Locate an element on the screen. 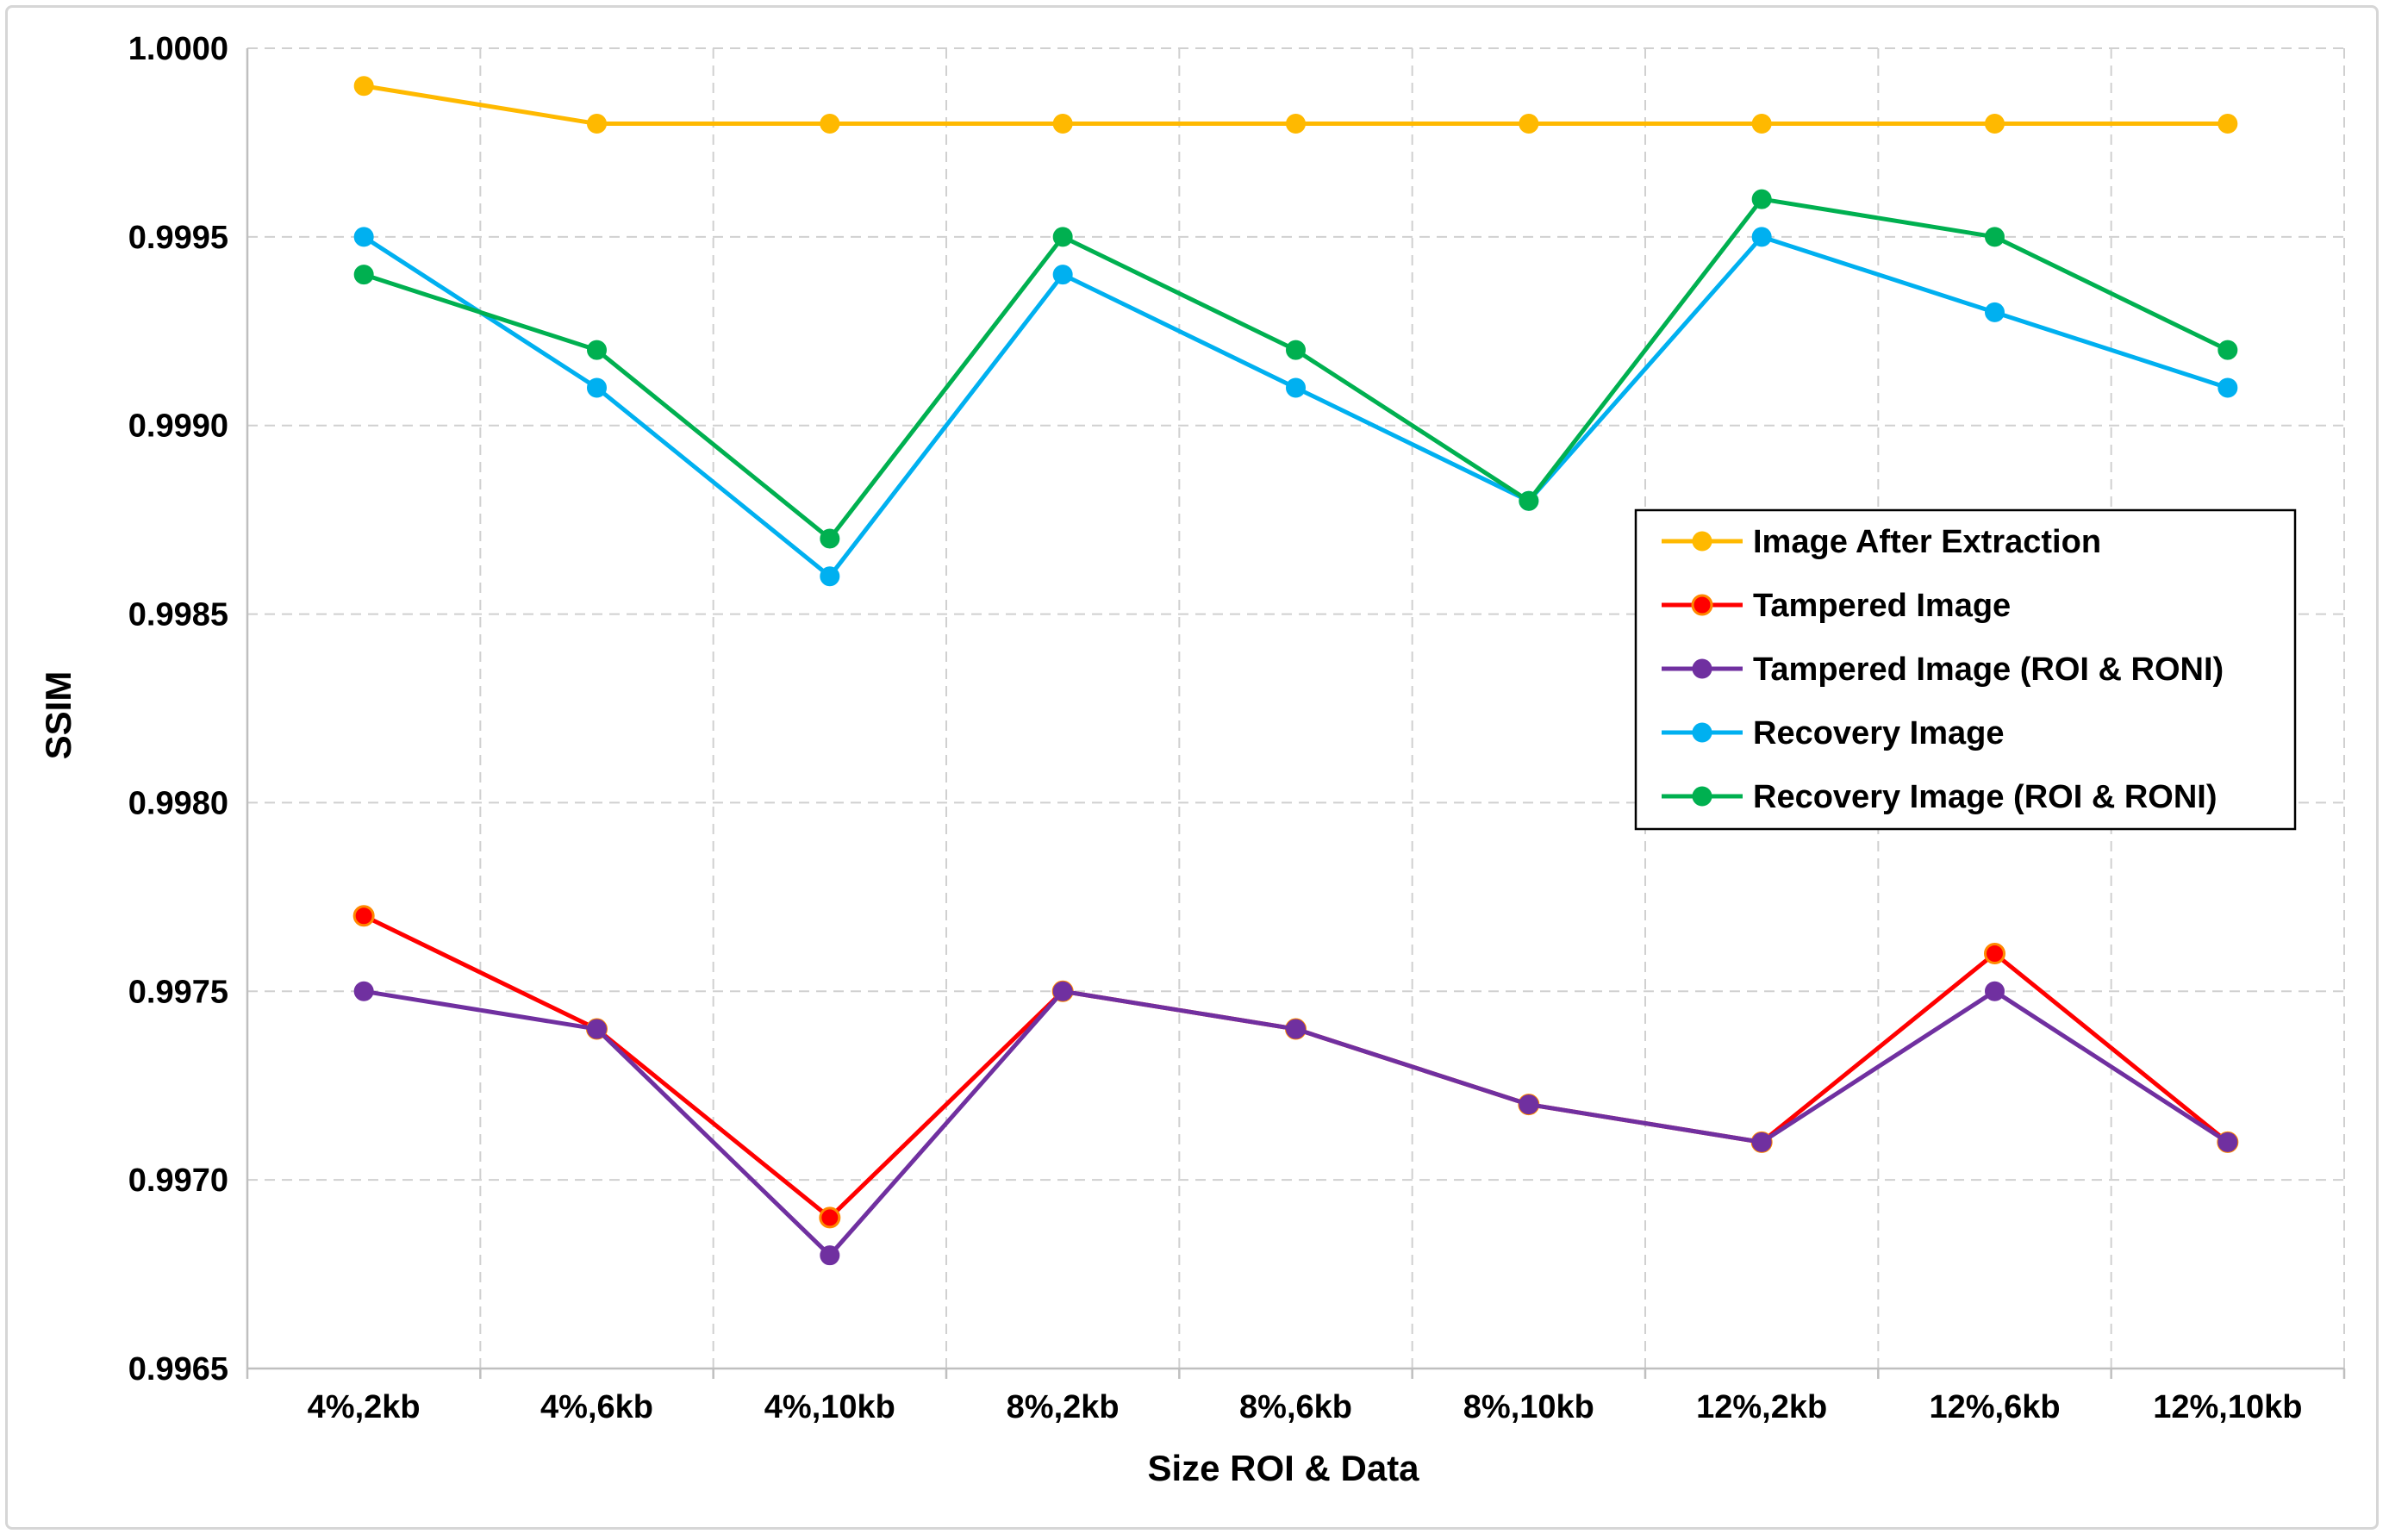  x-tick-label: 4%,2kb is located at coordinates (364, 1407).